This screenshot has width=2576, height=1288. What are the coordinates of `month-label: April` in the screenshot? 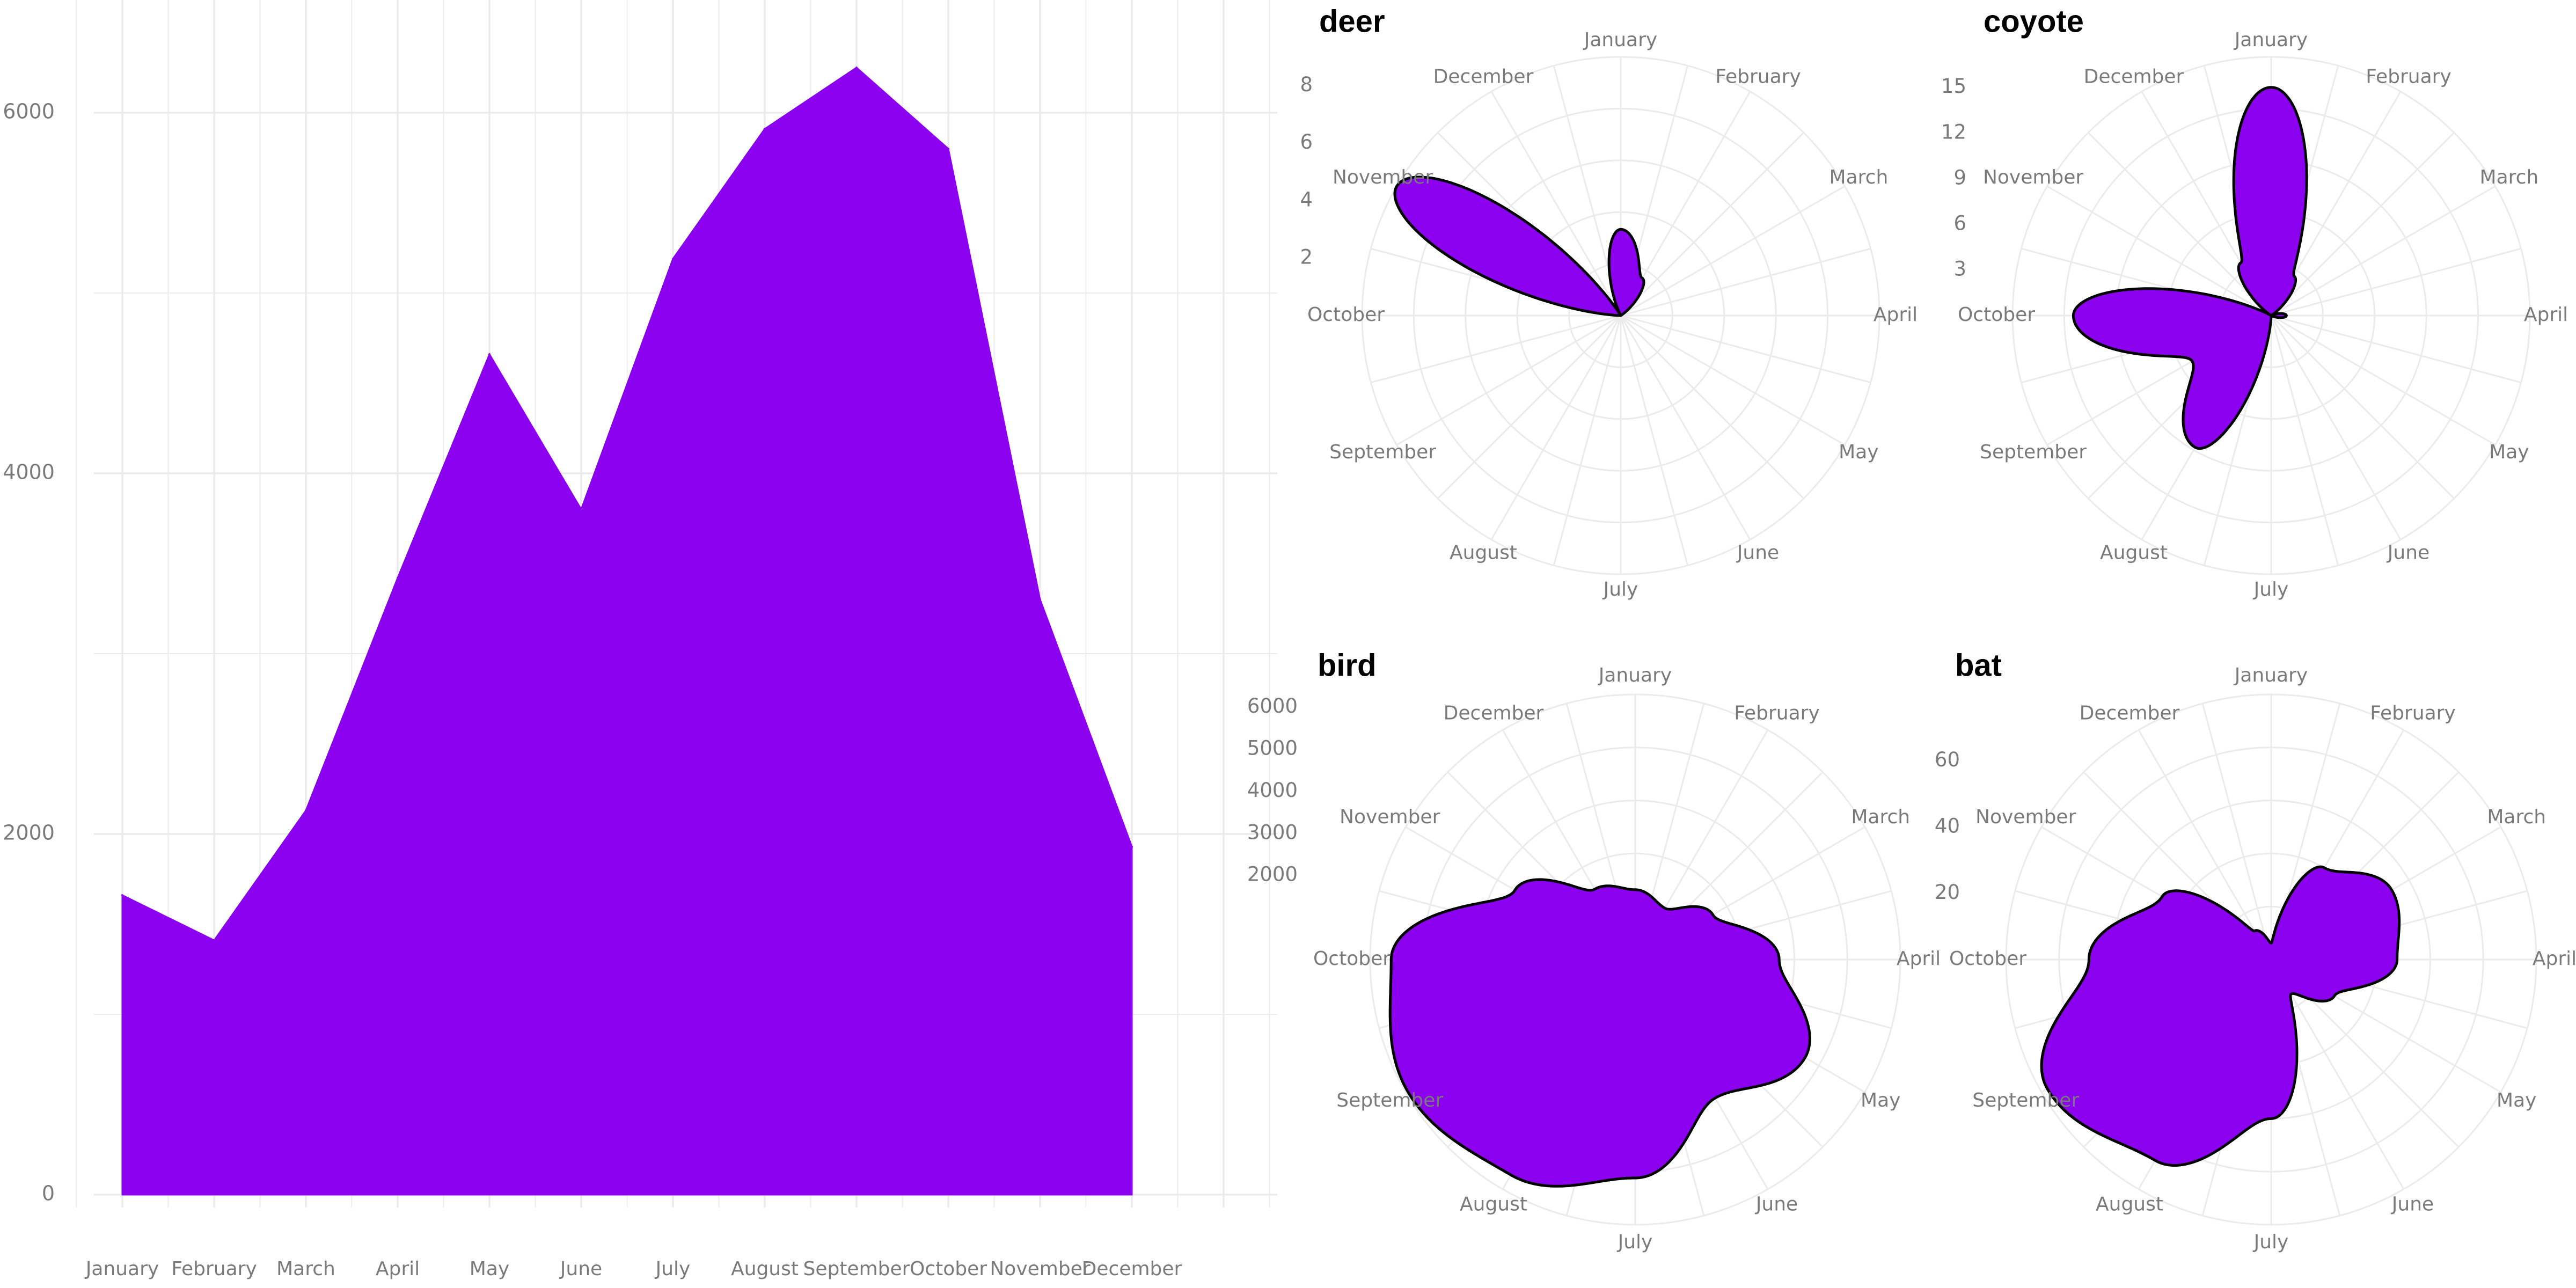 It's located at (1919, 959).